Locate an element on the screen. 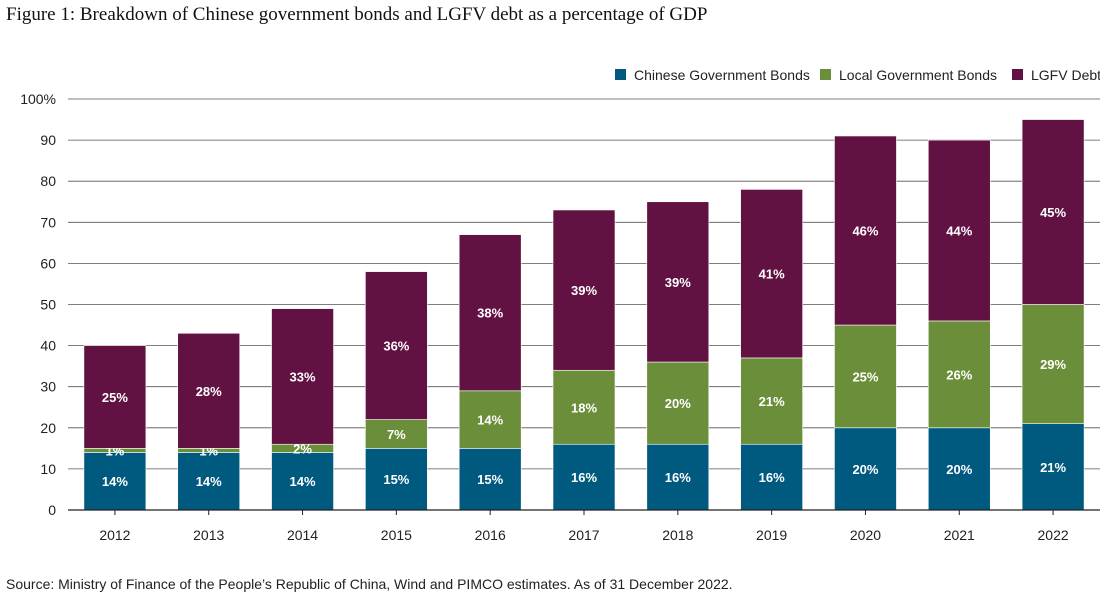 The width and height of the screenshot is (1100, 600). y-tick-label: 100% is located at coordinates (38, 99).